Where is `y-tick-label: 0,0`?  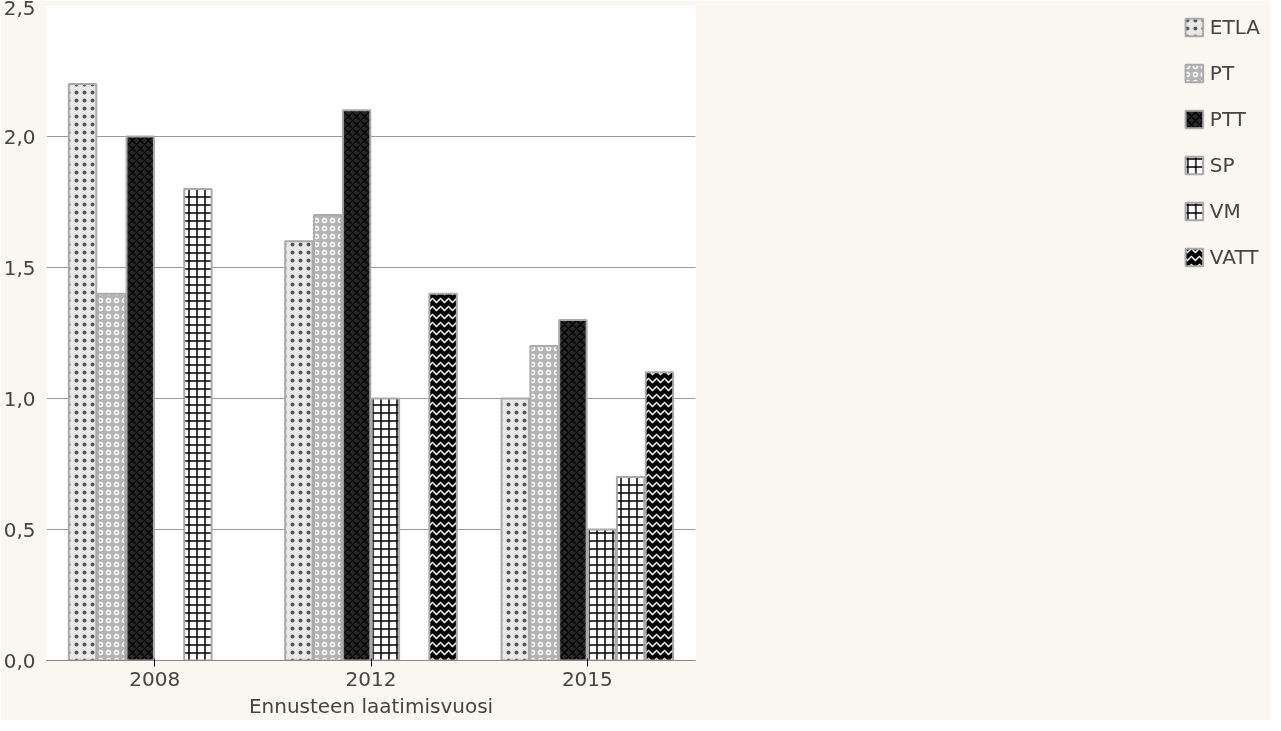
y-tick-label: 0,0 is located at coordinates (19, 660).